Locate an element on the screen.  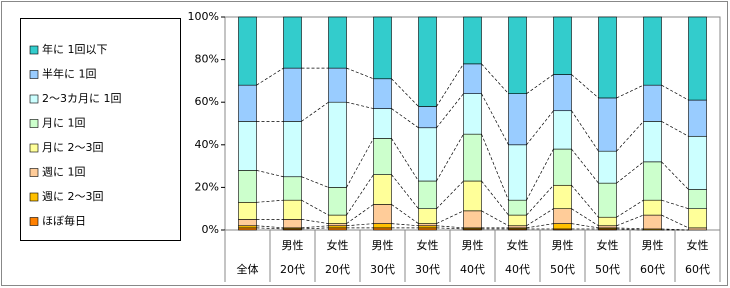
legend-label: 年に 1回以下 is located at coordinates (75, 49).